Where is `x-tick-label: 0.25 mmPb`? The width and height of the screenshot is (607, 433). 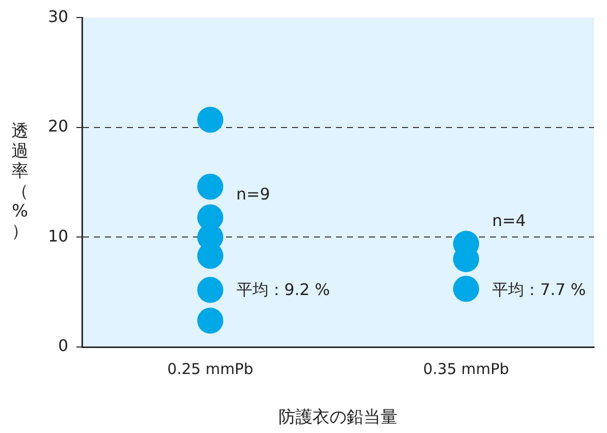 x-tick-label: 0.25 mmPb is located at coordinates (210, 369).